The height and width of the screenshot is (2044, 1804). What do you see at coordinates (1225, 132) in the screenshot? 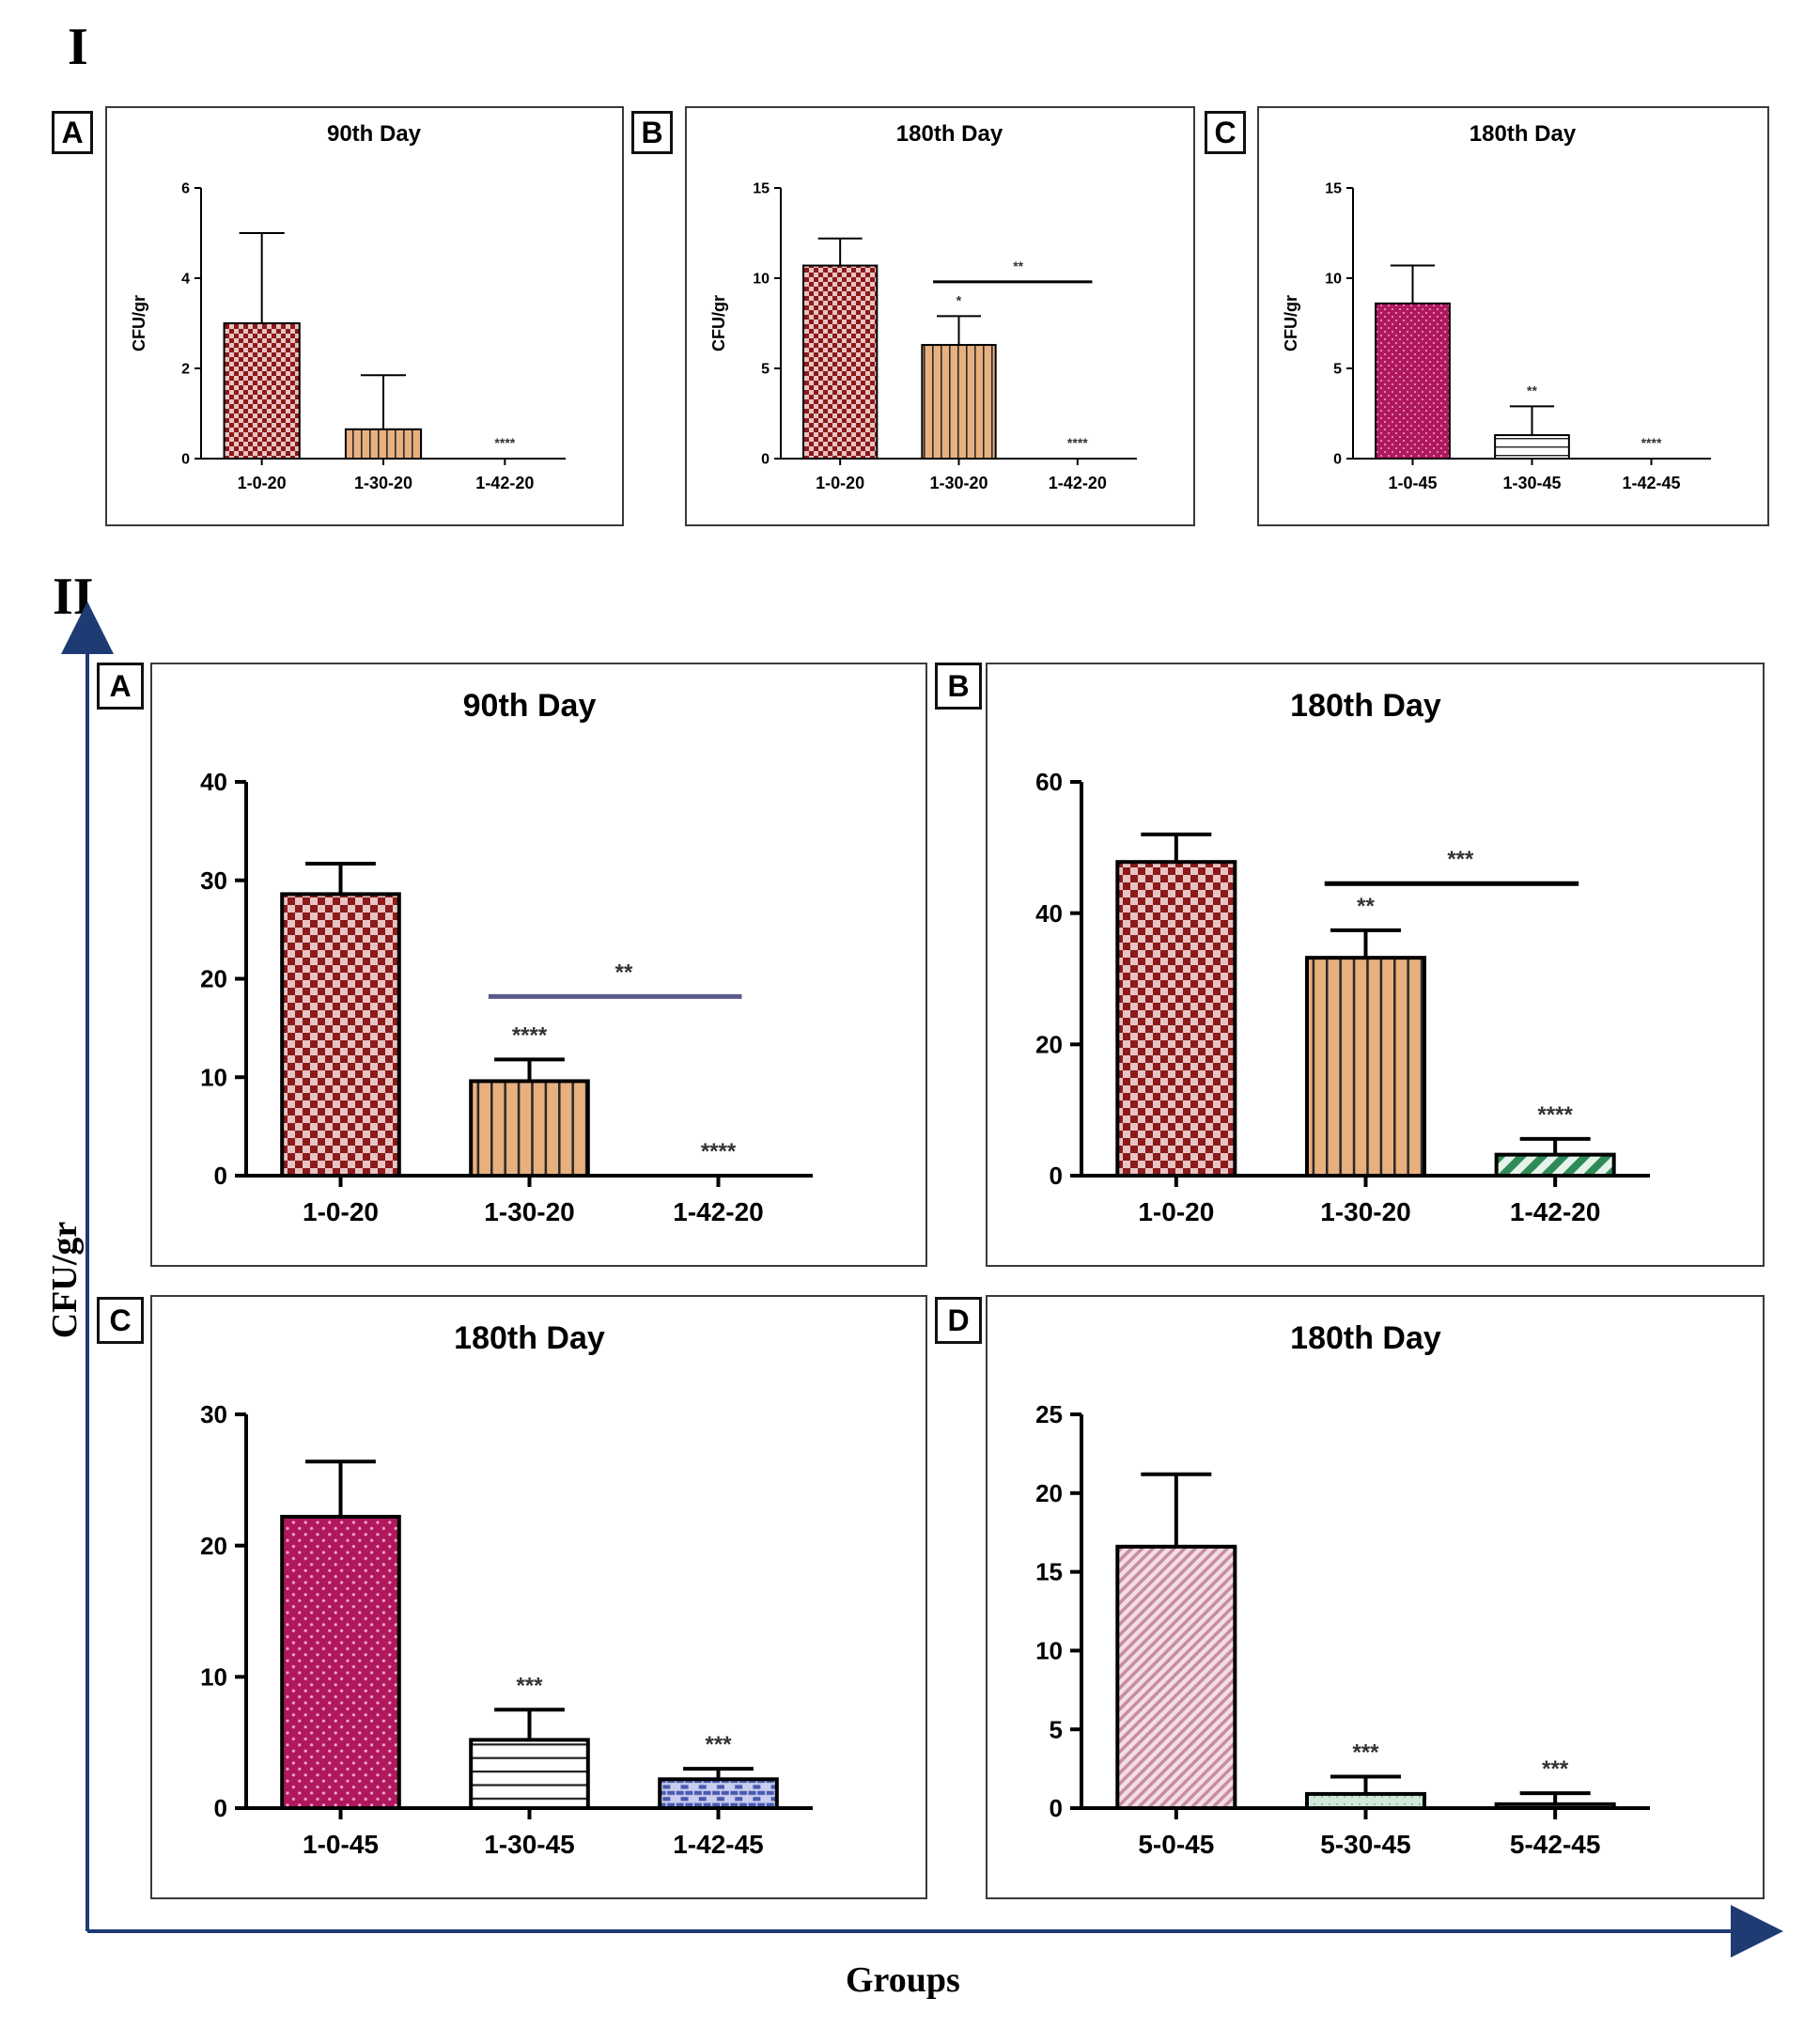
I see `panel-letter-I-C: C` at bounding box center [1225, 132].